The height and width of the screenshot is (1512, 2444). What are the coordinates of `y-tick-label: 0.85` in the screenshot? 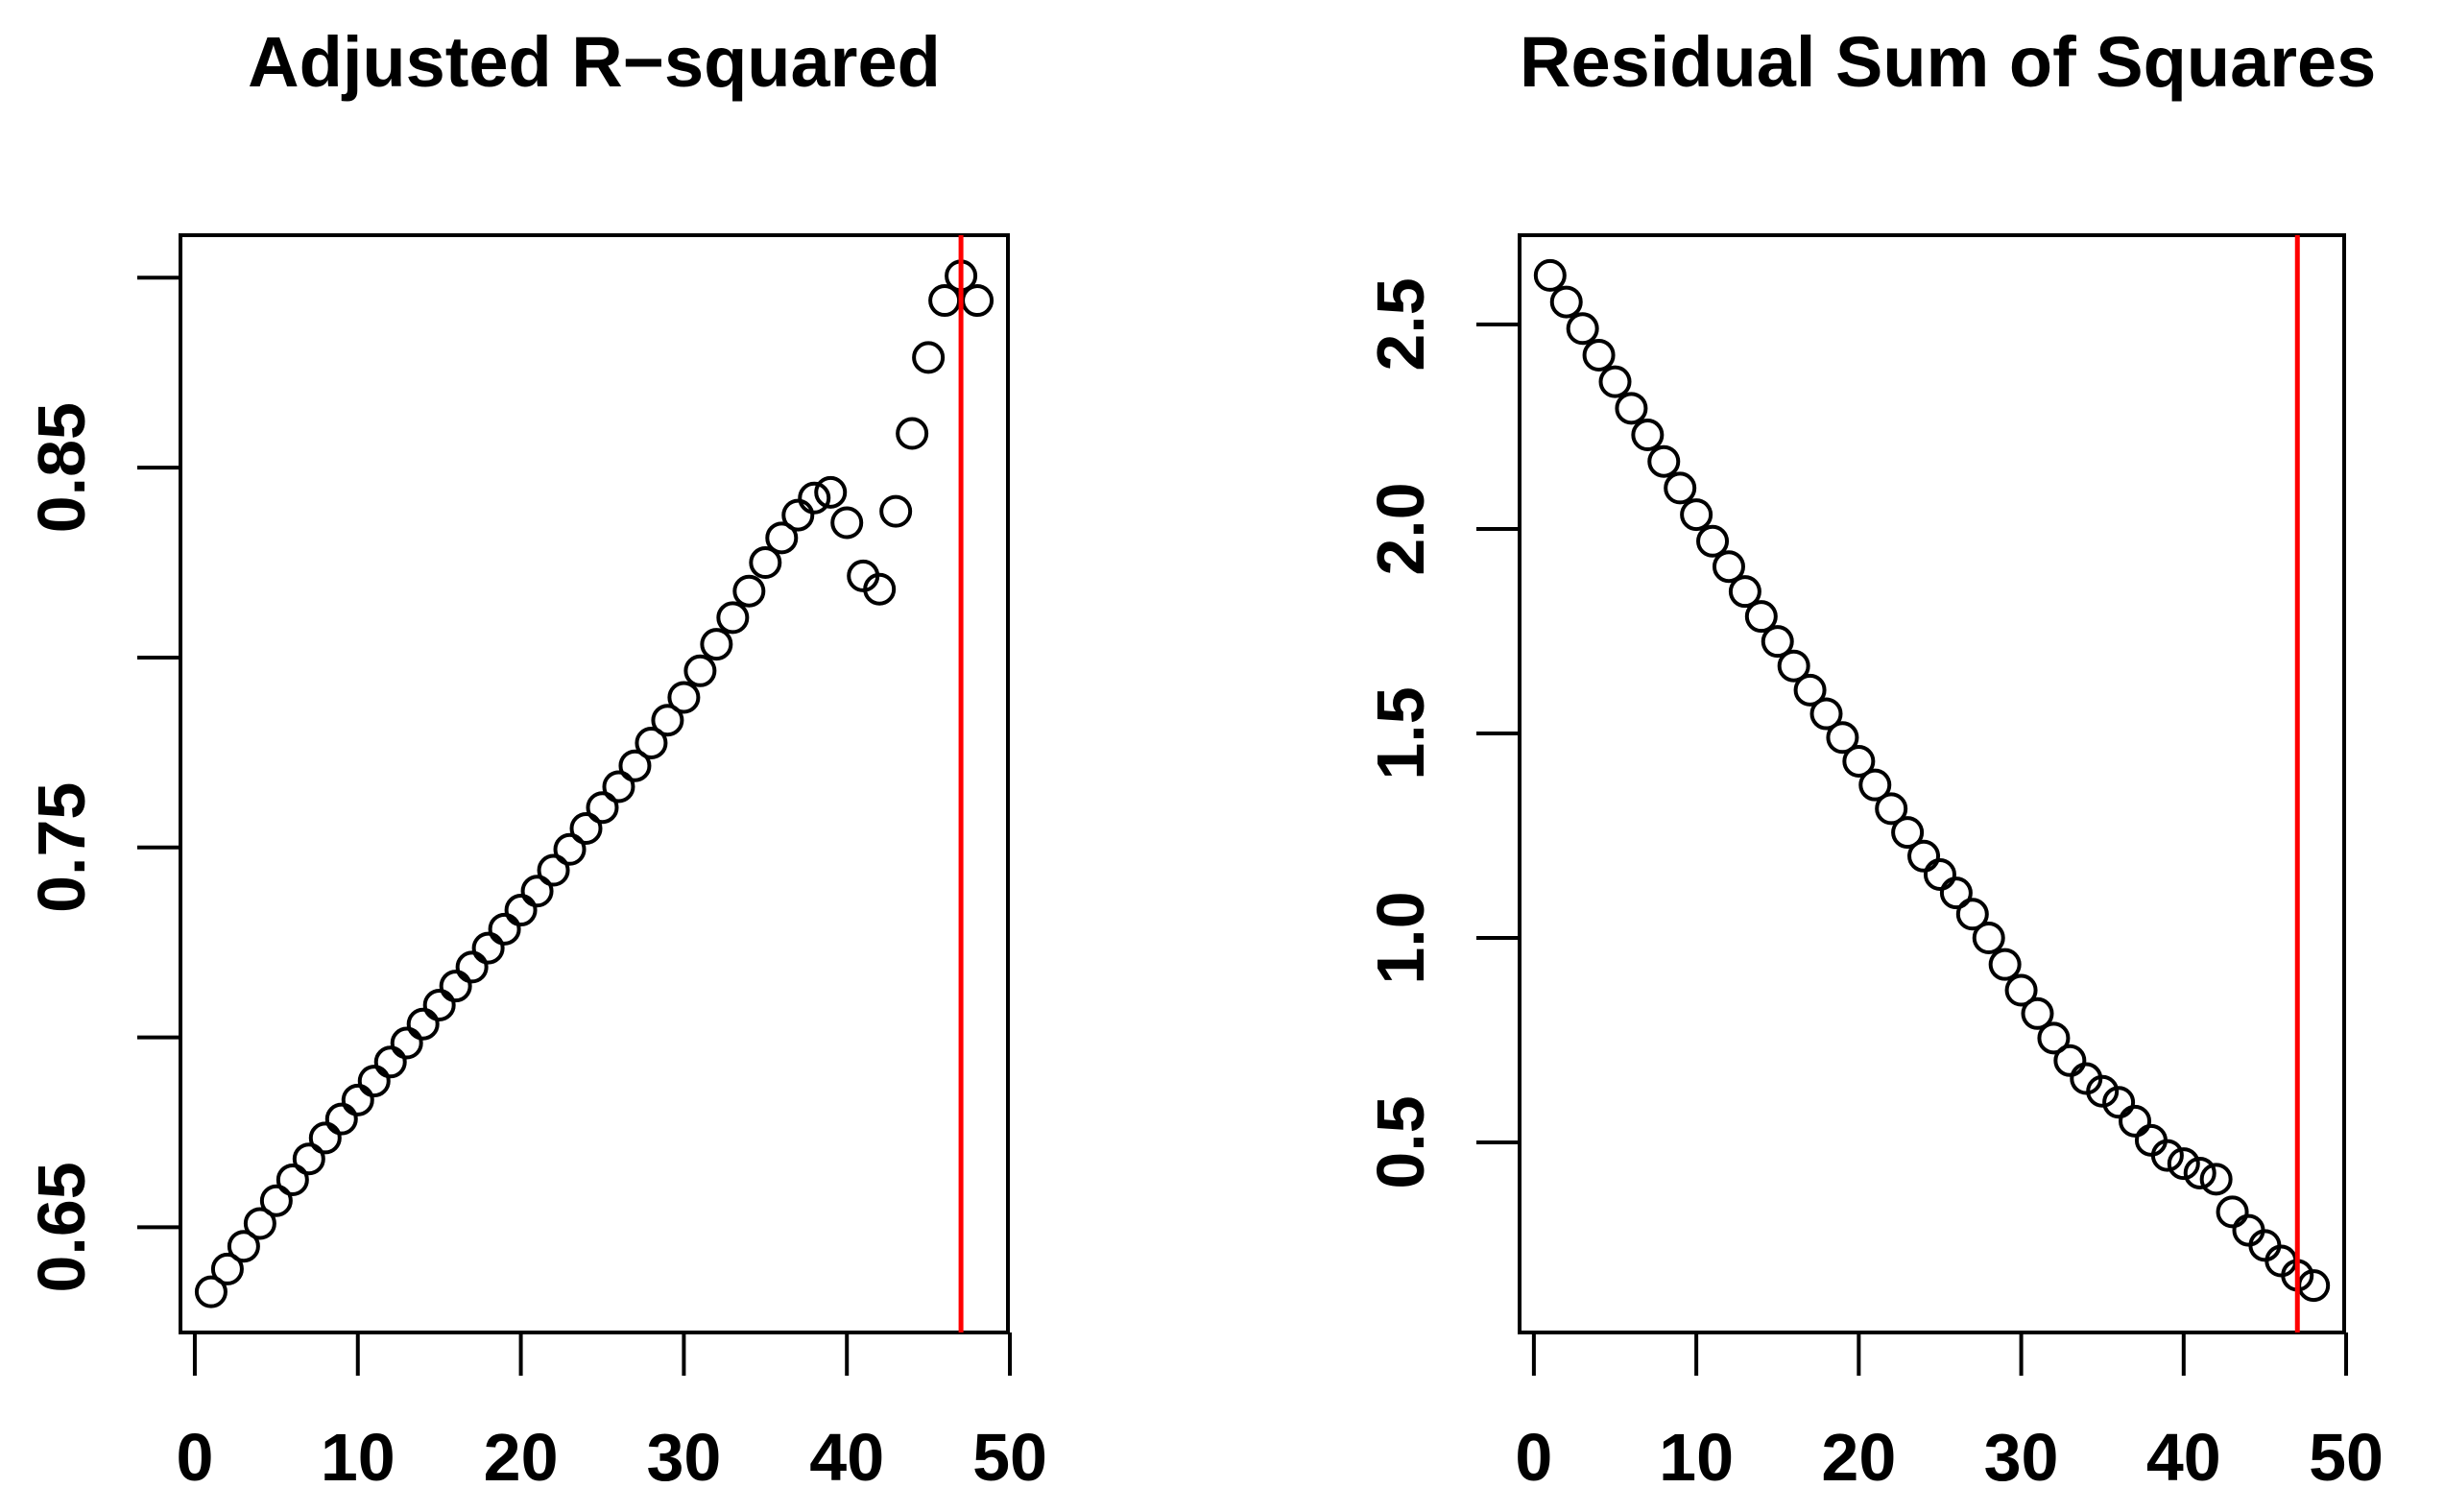 It's located at (61, 467).